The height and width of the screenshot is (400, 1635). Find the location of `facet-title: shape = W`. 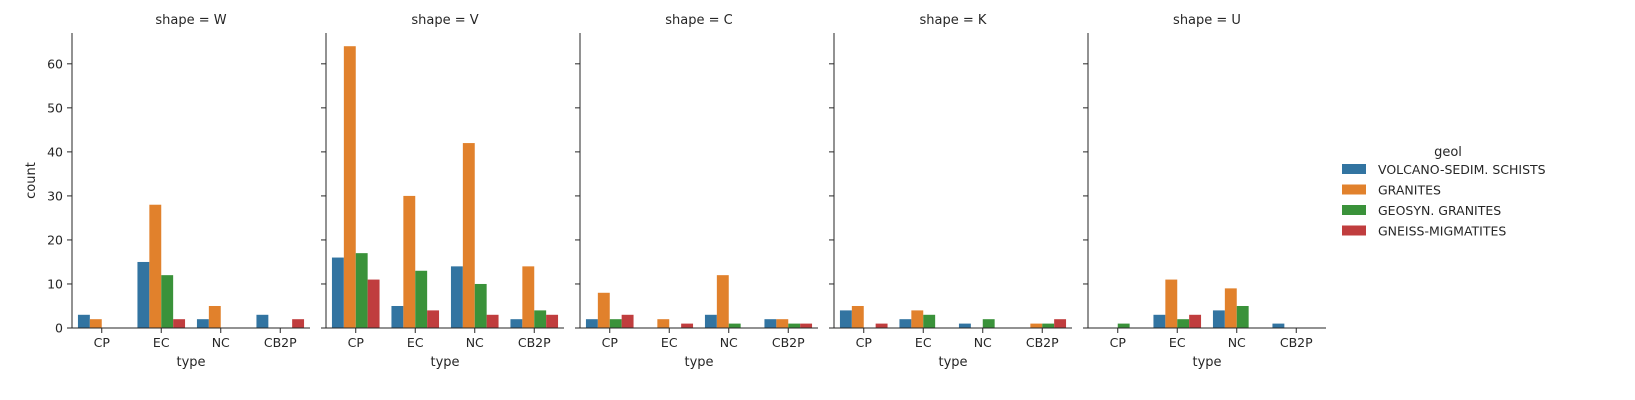

facet-title: shape = W is located at coordinates (190, 20).